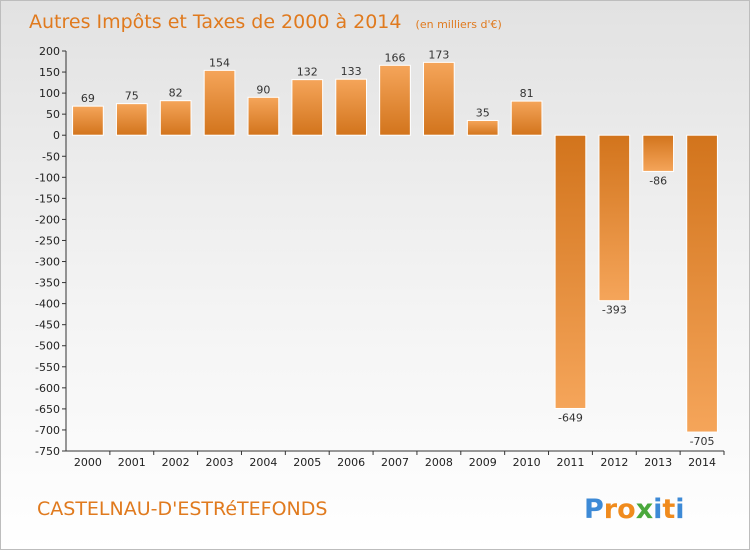 The width and height of the screenshot is (750, 551). I want to click on data-label-2003: 154, so click(219, 62).